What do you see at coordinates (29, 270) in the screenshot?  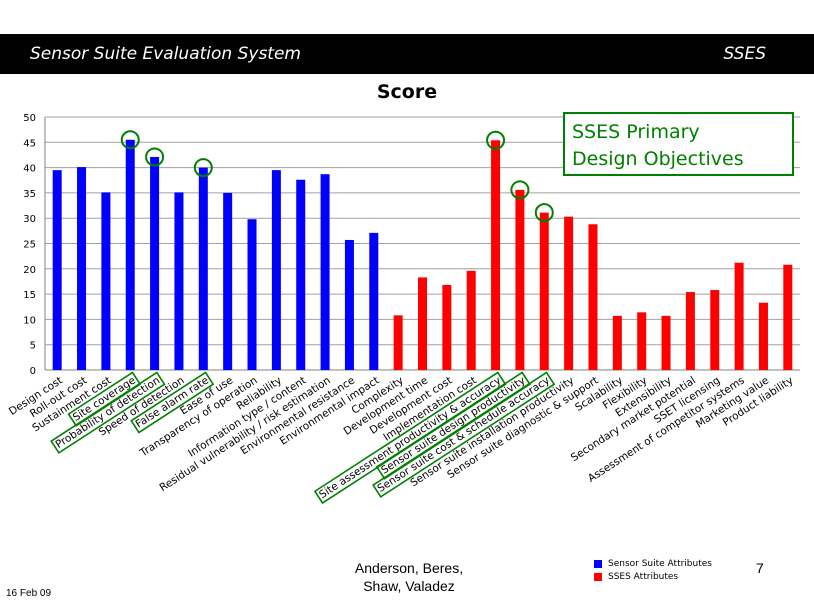 I see `y-tick-label: 20` at bounding box center [29, 270].